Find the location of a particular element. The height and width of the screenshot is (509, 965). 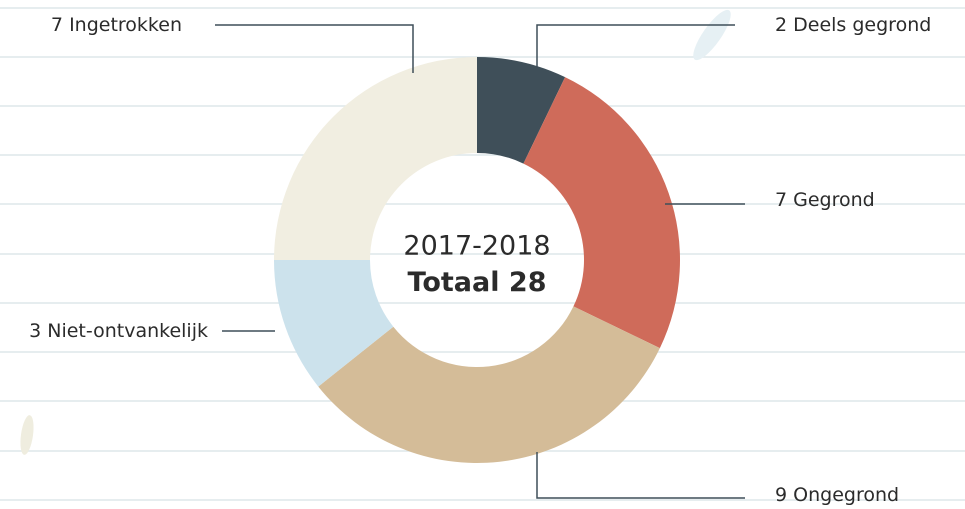

slice-label: 9 Ongegrond is located at coordinates (837, 495).